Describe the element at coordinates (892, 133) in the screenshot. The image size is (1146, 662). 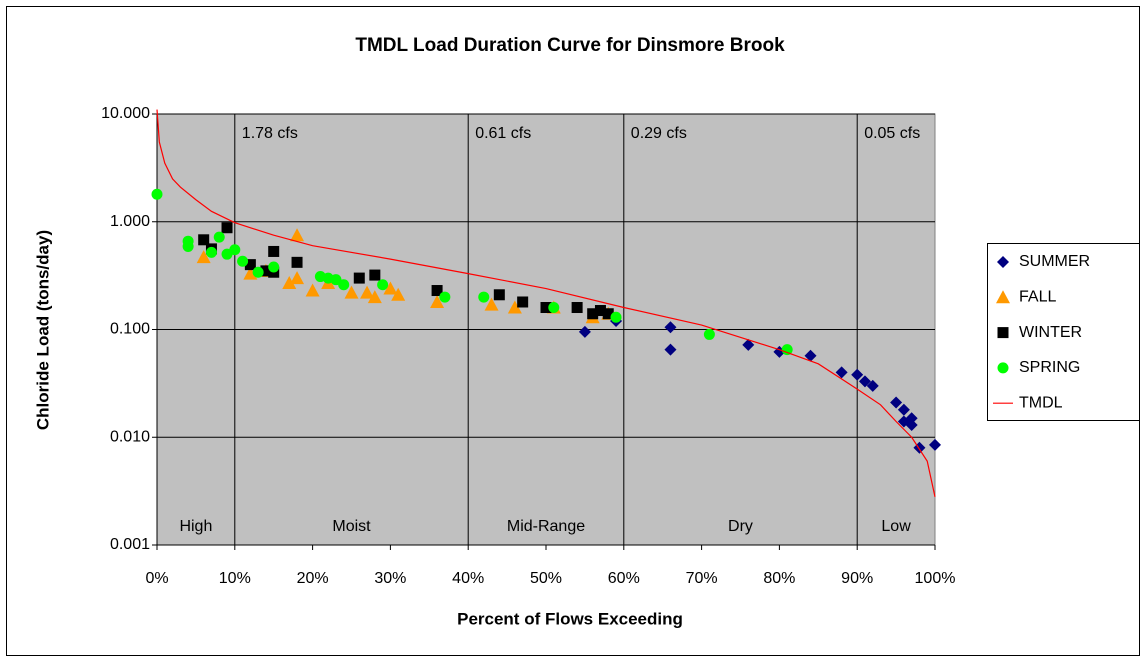
I see `flow-label: 0.05 cfs` at that location.